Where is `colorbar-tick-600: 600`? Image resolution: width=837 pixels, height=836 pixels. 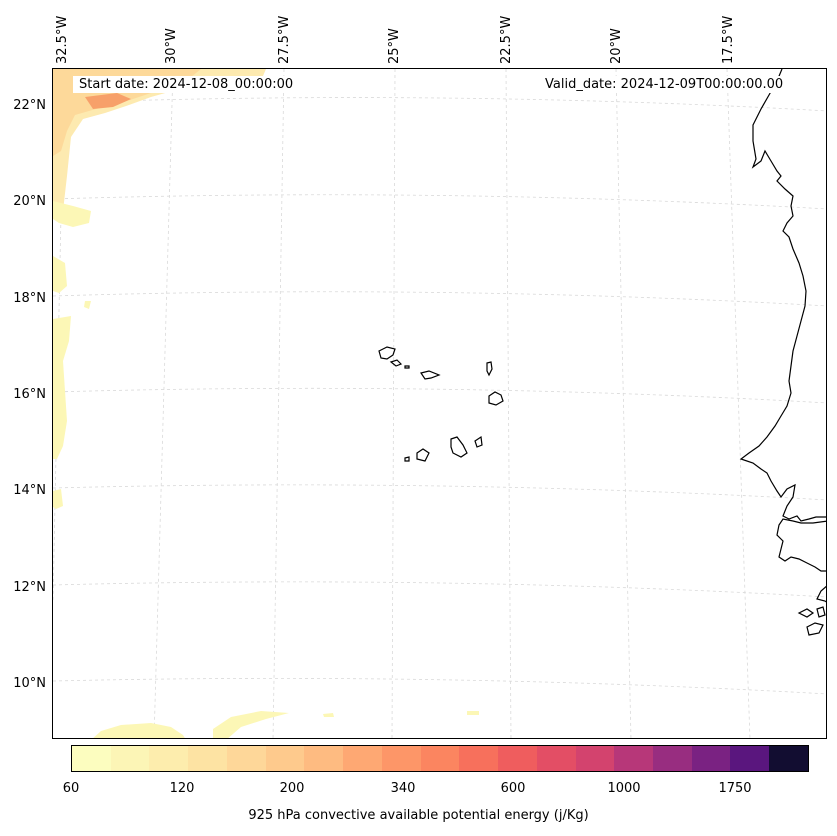
colorbar-tick-600: 600 is located at coordinates (513, 788).